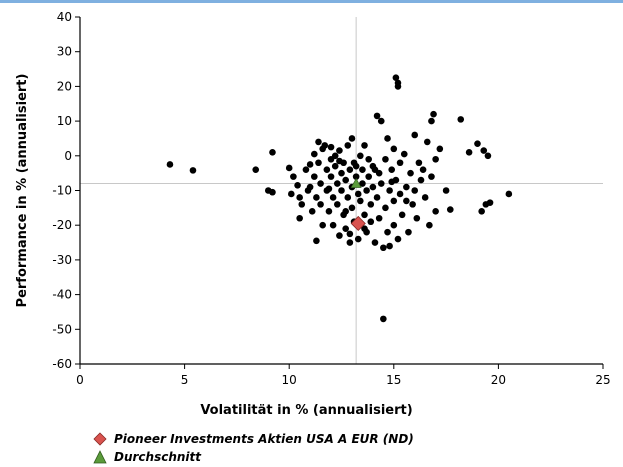 The height and width of the screenshot is (467, 623). Describe the element at coordinates (356, 182) in the screenshot. I see `average-point` at that location.